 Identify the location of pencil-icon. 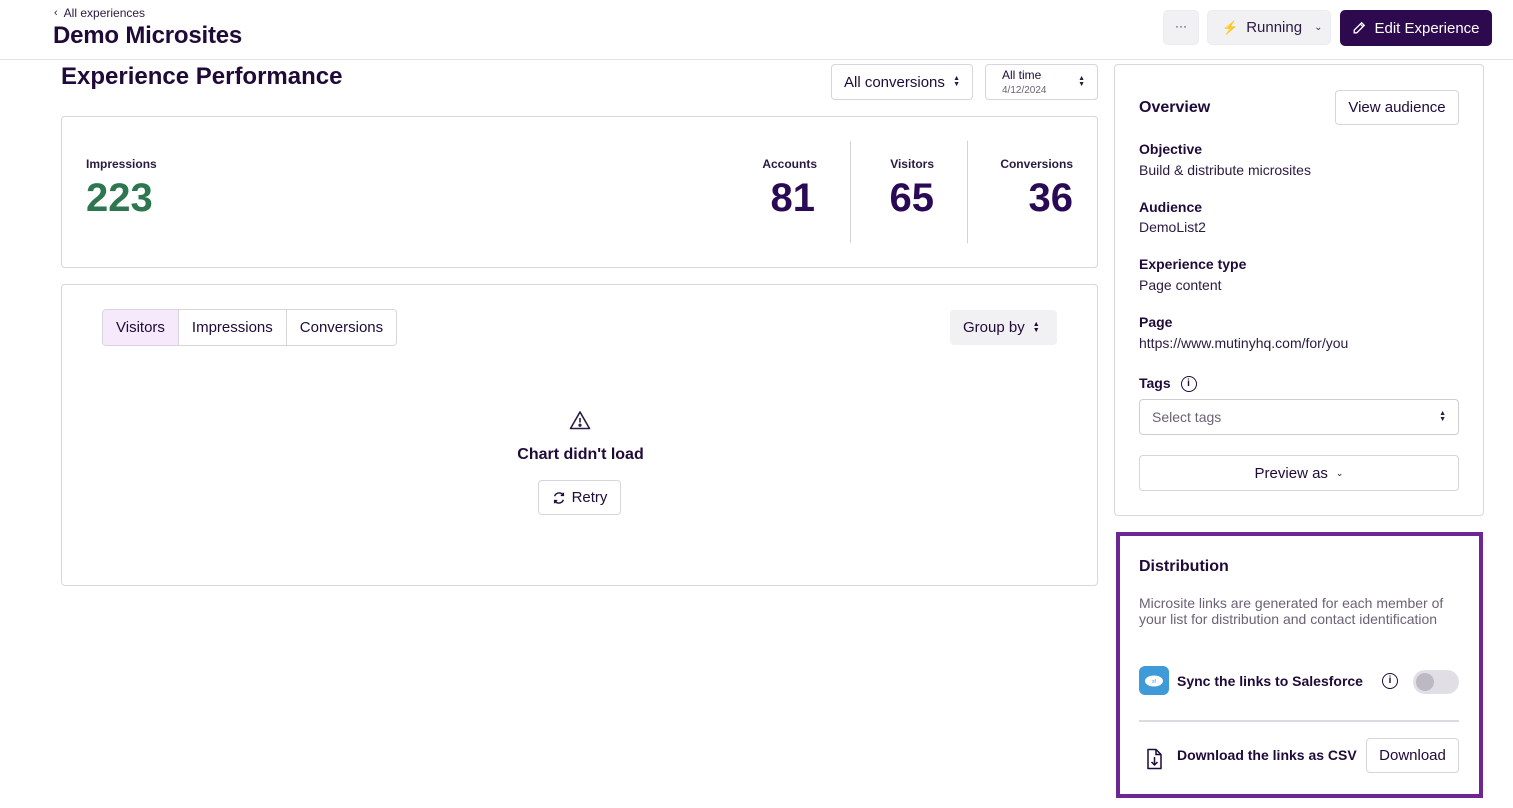
(1360, 27).